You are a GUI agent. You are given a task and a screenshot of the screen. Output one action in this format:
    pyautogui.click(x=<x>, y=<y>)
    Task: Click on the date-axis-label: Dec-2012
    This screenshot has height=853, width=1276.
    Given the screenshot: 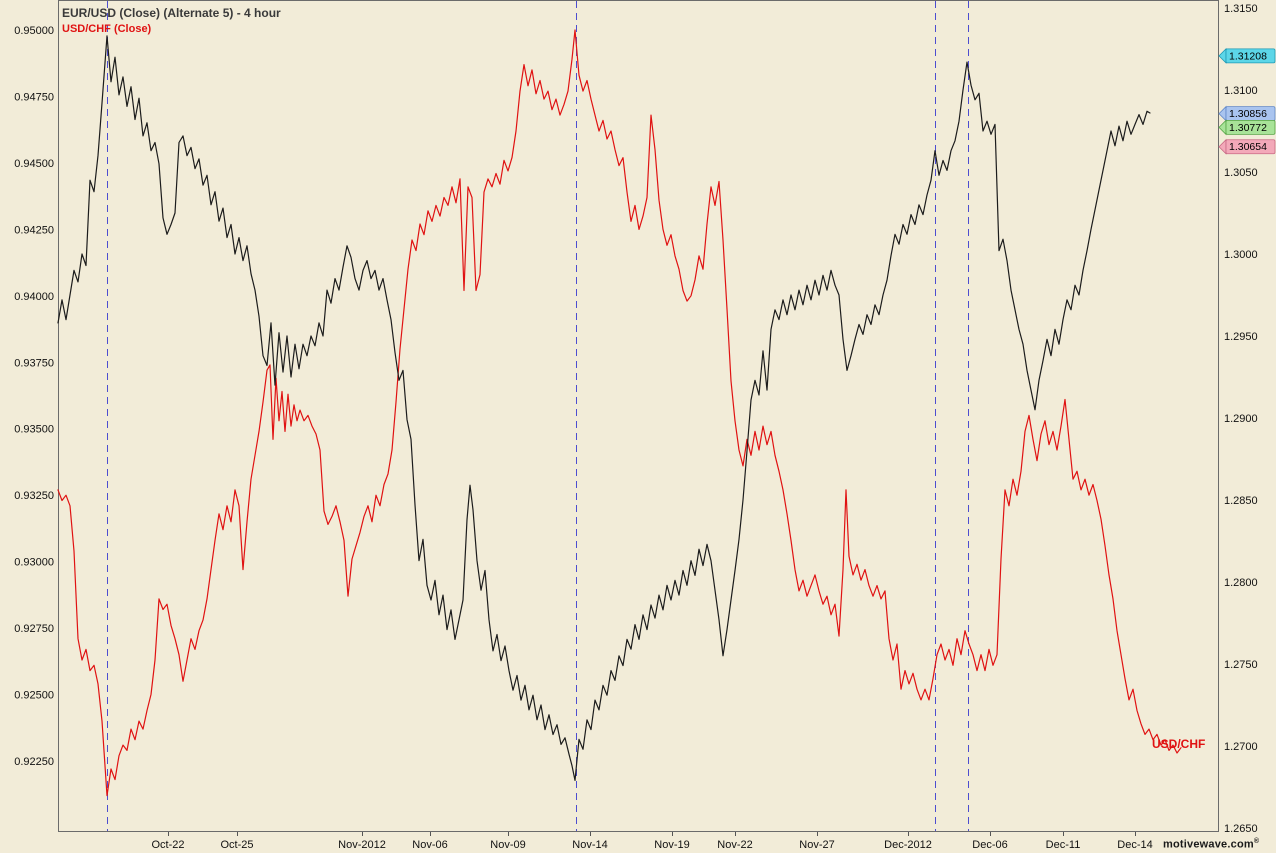 What is the action you would take?
    pyautogui.click(x=908, y=845)
    